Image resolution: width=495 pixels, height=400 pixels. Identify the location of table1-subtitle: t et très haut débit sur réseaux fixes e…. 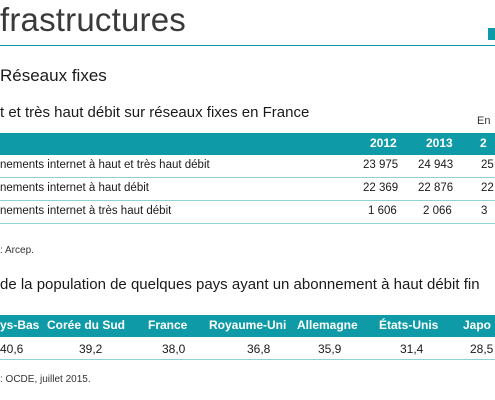
(155, 112).